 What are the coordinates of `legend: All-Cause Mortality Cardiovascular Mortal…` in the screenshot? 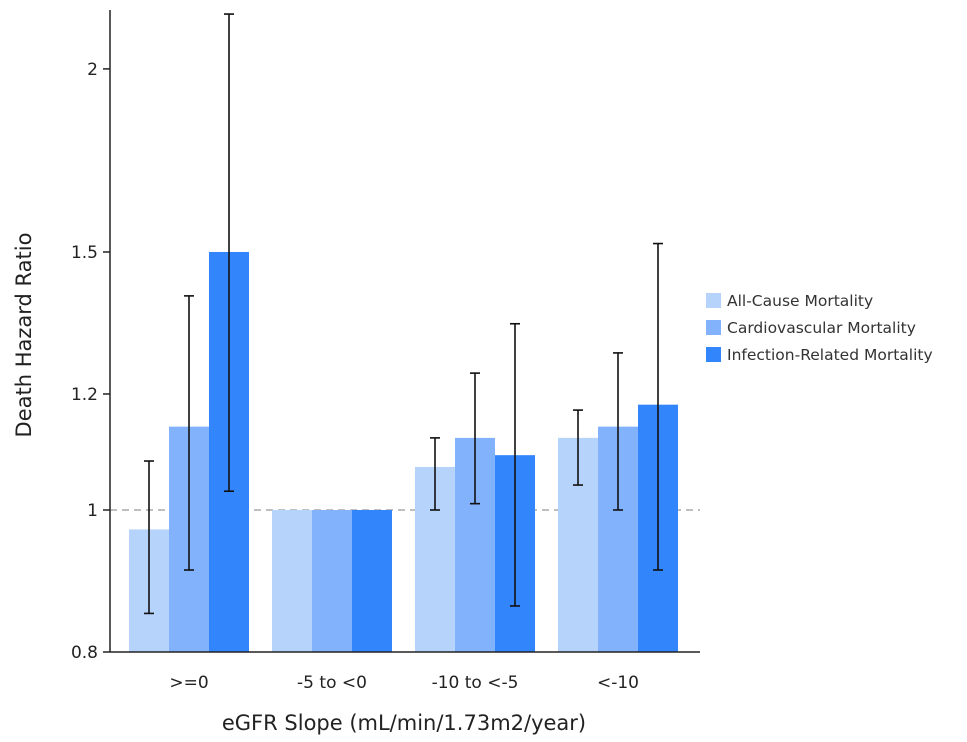 It's located at (819, 328).